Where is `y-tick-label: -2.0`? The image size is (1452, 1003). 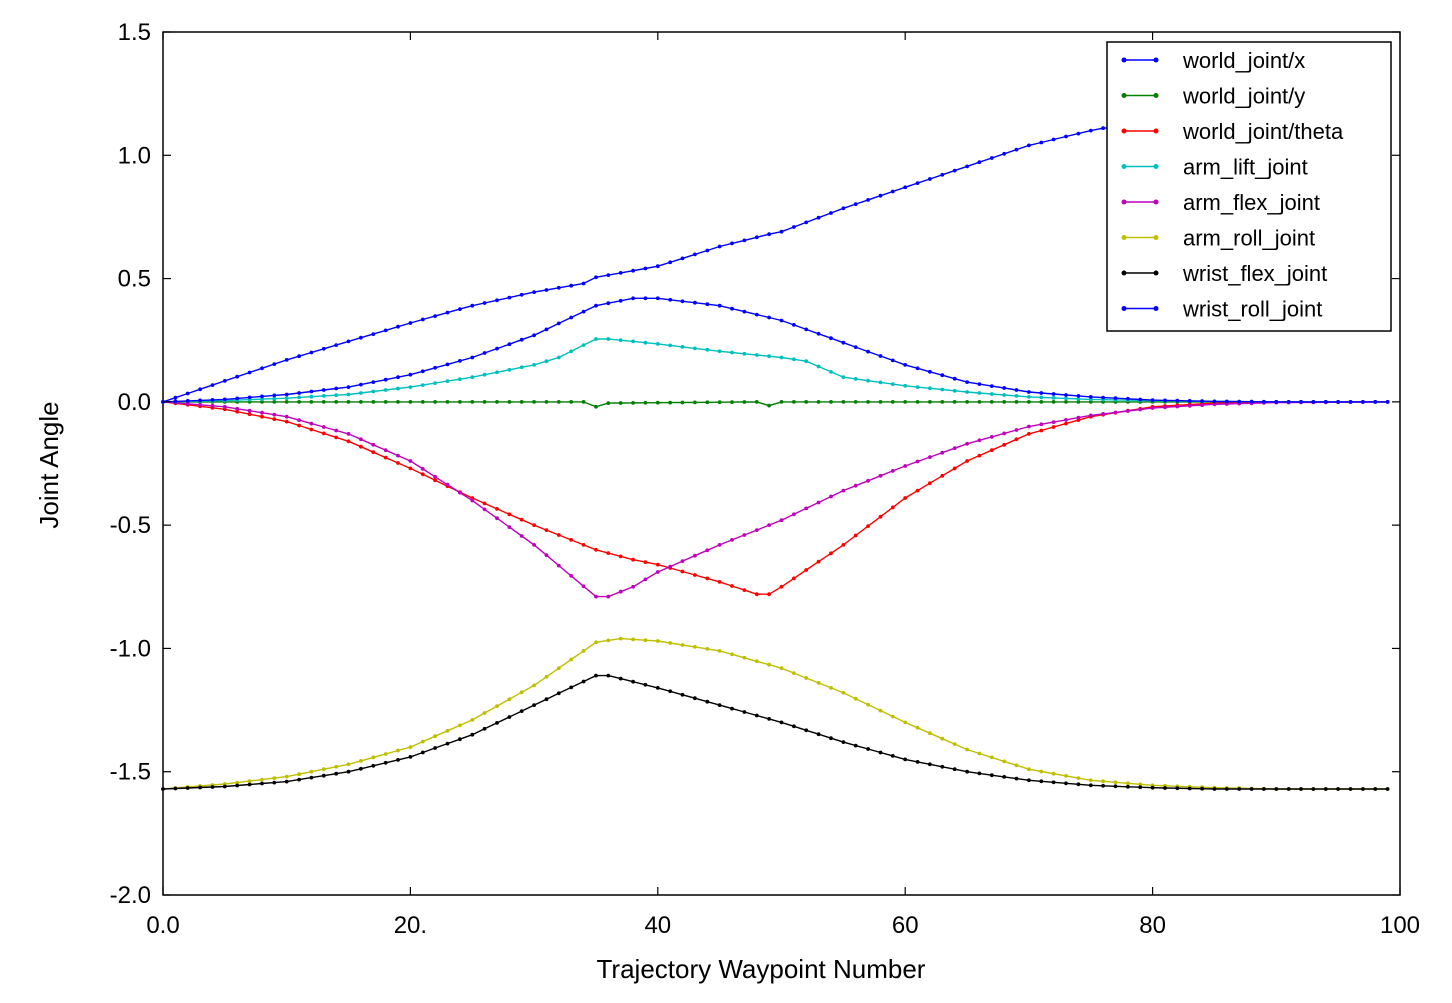 y-tick-label: -2.0 is located at coordinates (130, 895).